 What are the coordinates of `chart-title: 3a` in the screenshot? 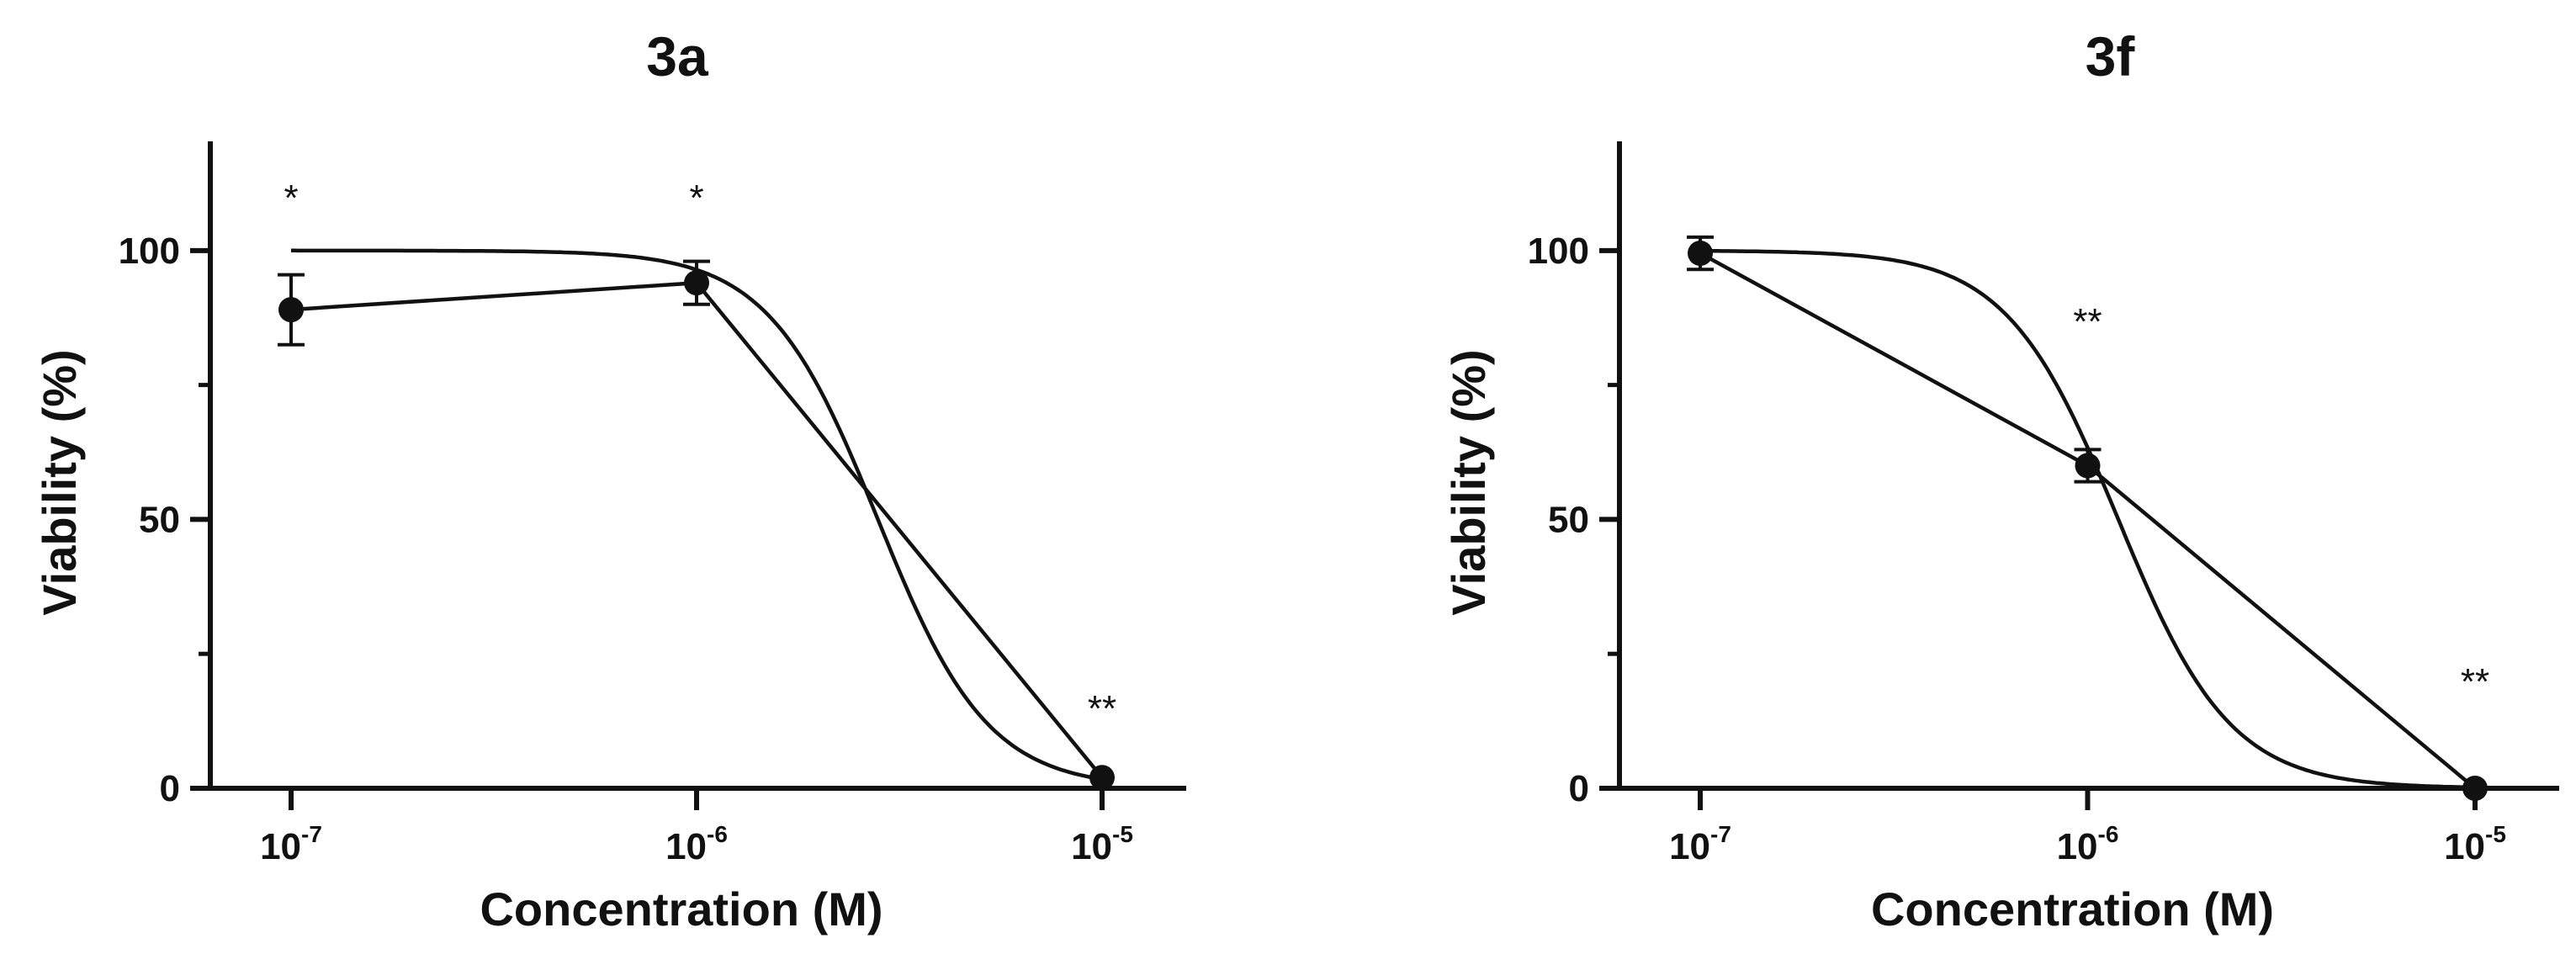 It's located at (678, 56).